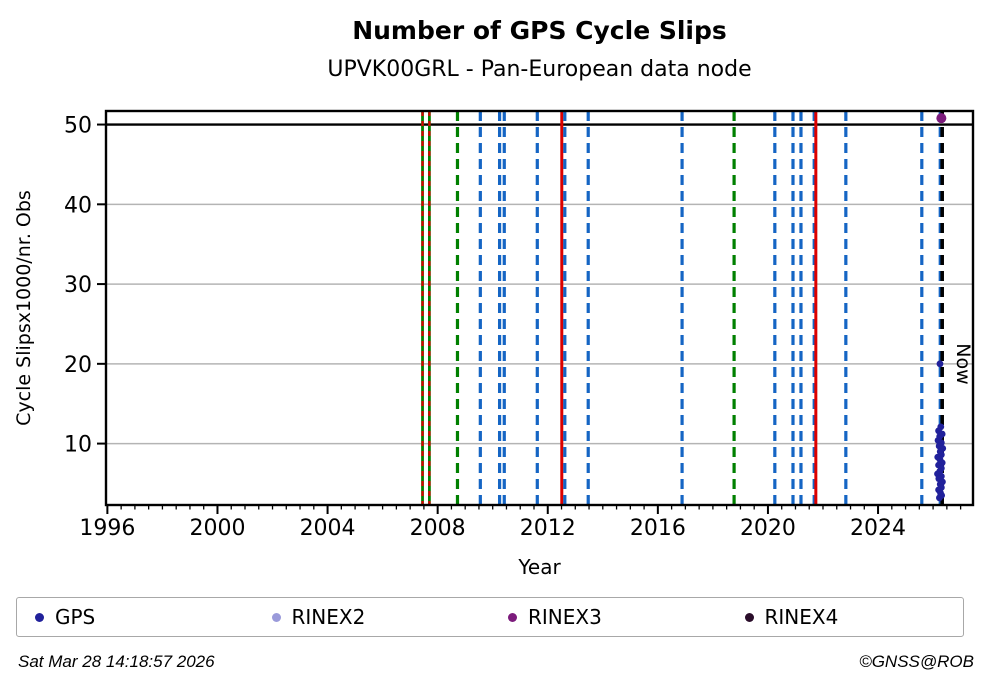 Image resolution: width=992 pixels, height=699 pixels. What do you see at coordinates (107, 528) in the screenshot?
I see `x-tick-label: 1996` at bounding box center [107, 528].